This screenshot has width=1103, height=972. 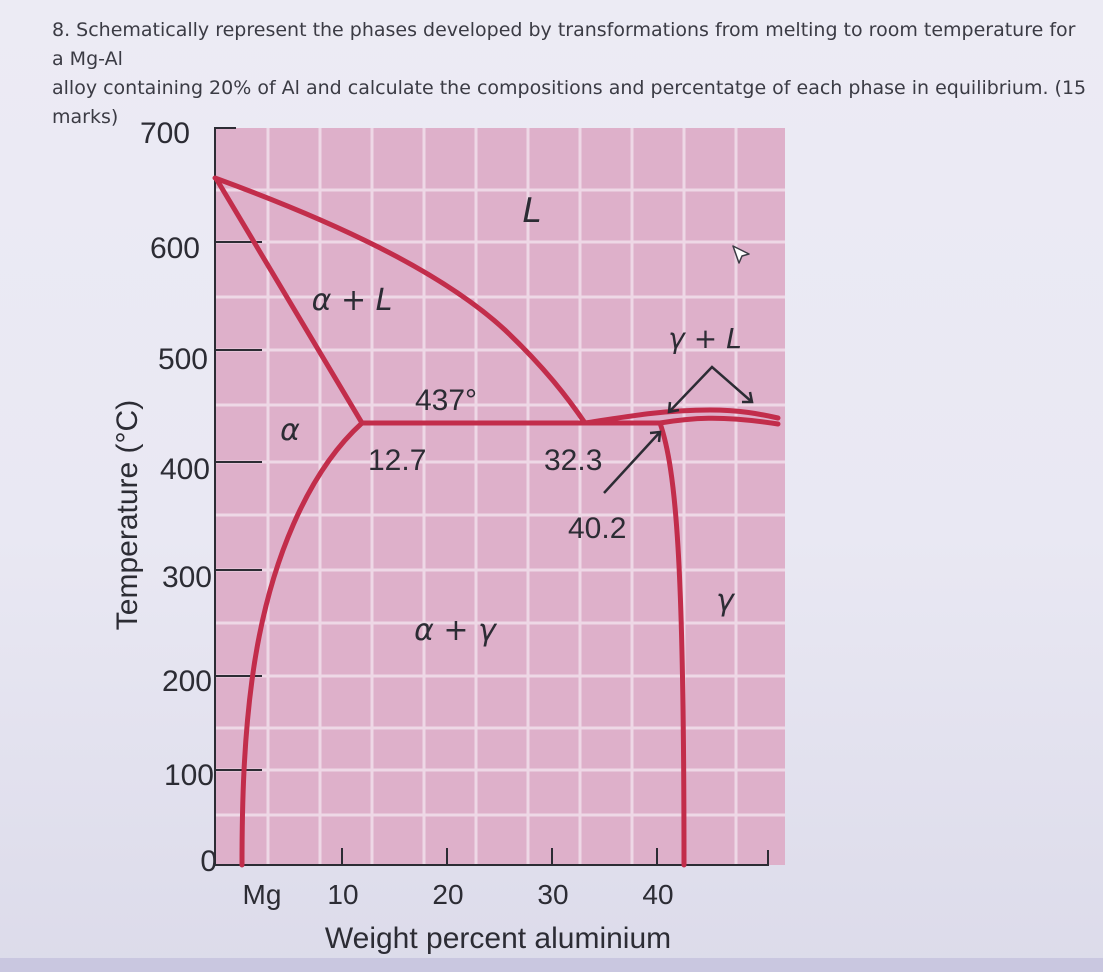 What do you see at coordinates (748, 397) in the screenshot?
I see `gamma-l-arrow-head-right` at bounding box center [748, 397].